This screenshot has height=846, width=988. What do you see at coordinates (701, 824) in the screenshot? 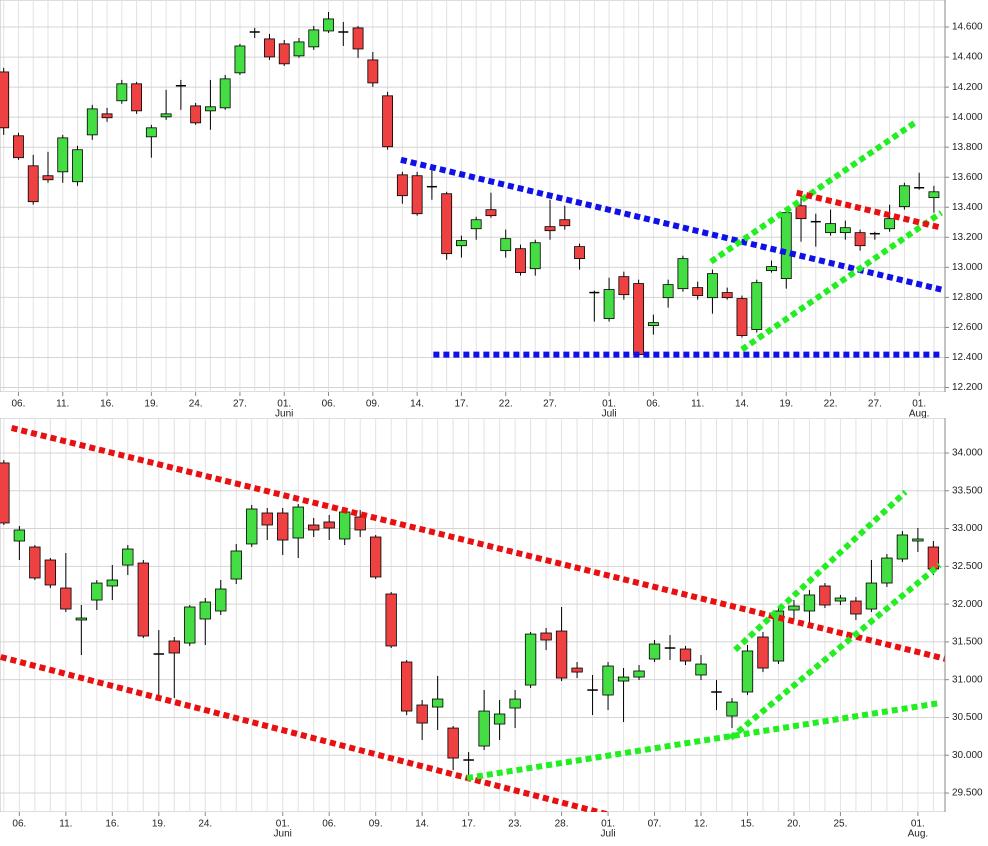
I see `x-tick-label: 12.` at bounding box center [701, 824].